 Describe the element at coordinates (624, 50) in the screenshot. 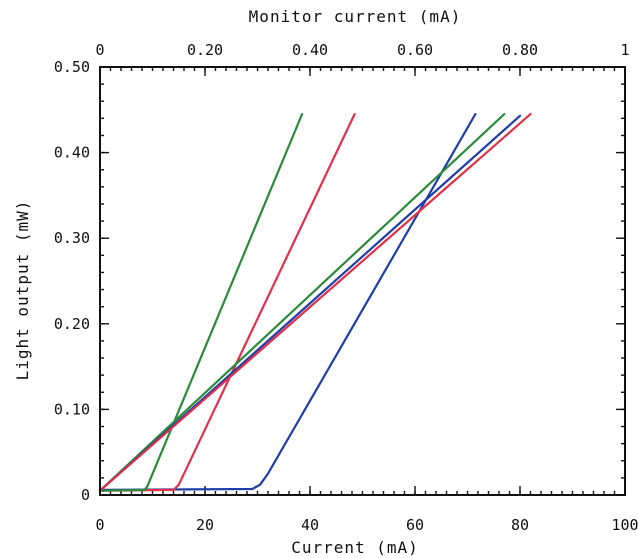

I see `x2-tick-label: 1` at that location.